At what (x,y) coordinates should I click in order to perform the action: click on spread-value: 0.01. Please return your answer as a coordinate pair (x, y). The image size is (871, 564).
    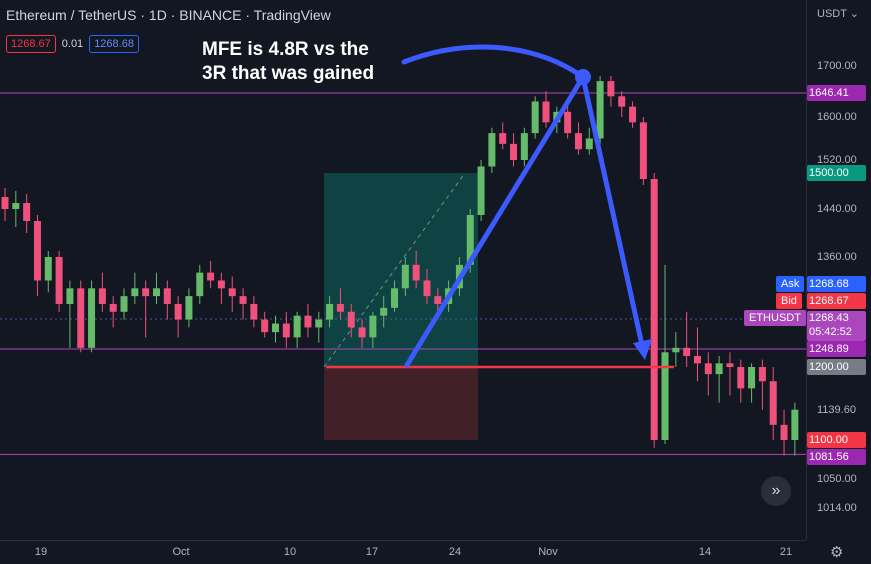
    Looking at the image, I should click on (72, 44).